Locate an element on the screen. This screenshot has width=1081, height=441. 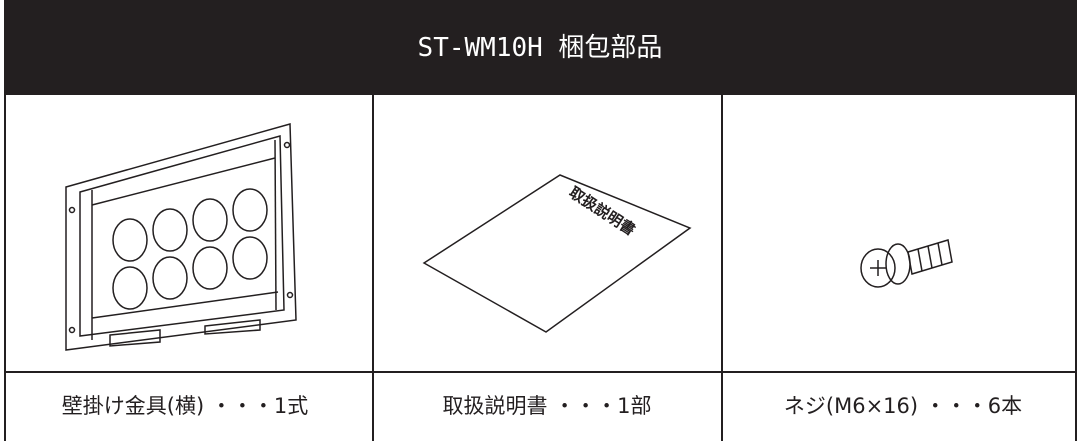
header-title: ST-WM10H 梱包部品 is located at coordinates (540, 48).